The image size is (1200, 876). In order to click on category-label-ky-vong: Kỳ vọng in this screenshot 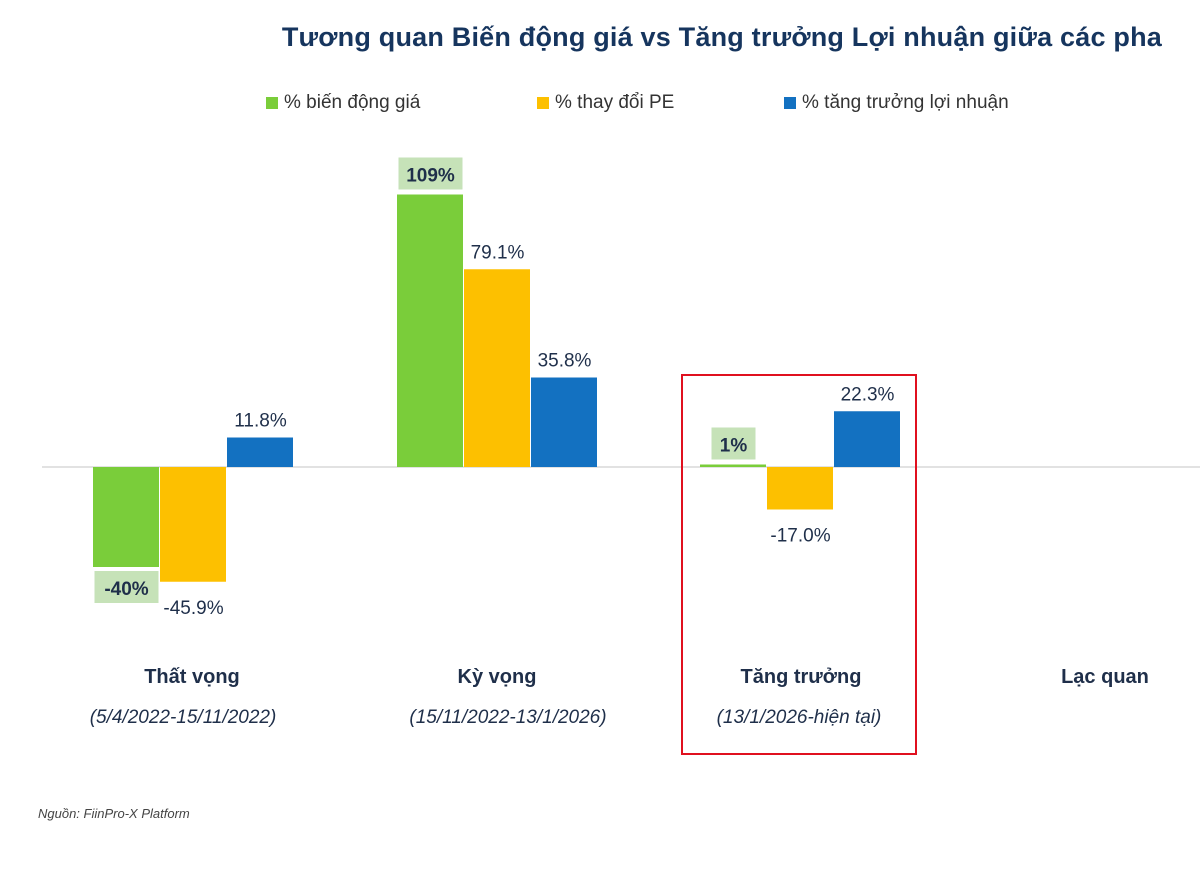, I will do `click(497, 677)`.